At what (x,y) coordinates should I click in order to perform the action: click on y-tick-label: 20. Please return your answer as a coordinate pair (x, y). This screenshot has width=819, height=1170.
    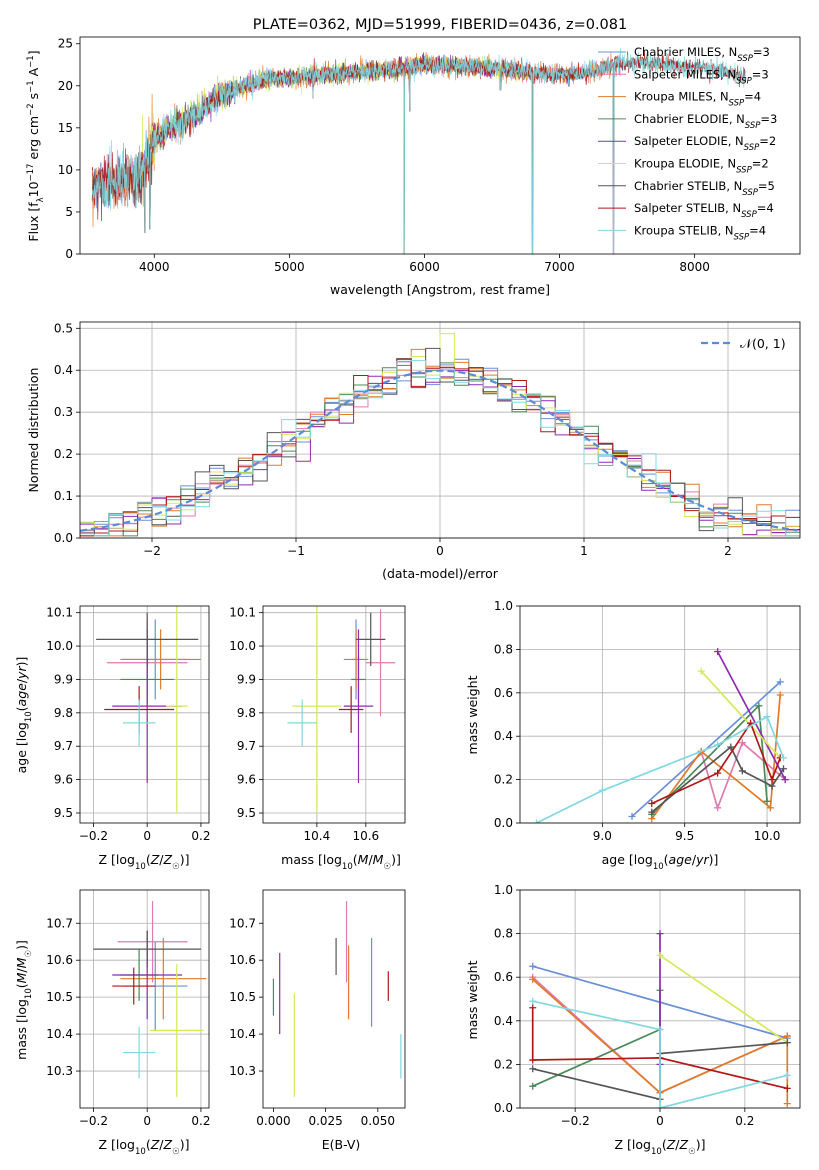
    Looking at the image, I should click on (65, 86).